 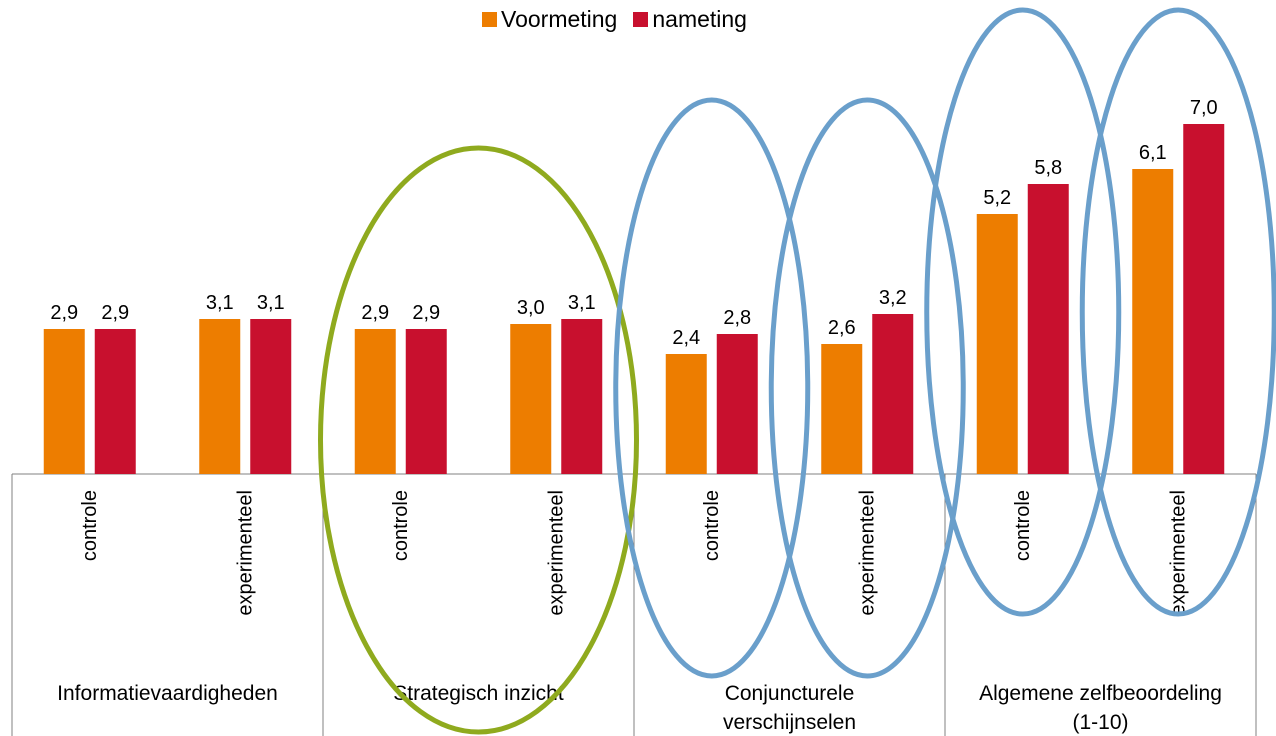 What do you see at coordinates (1048, 168) in the screenshot?
I see `data-label: 5,8` at bounding box center [1048, 168].